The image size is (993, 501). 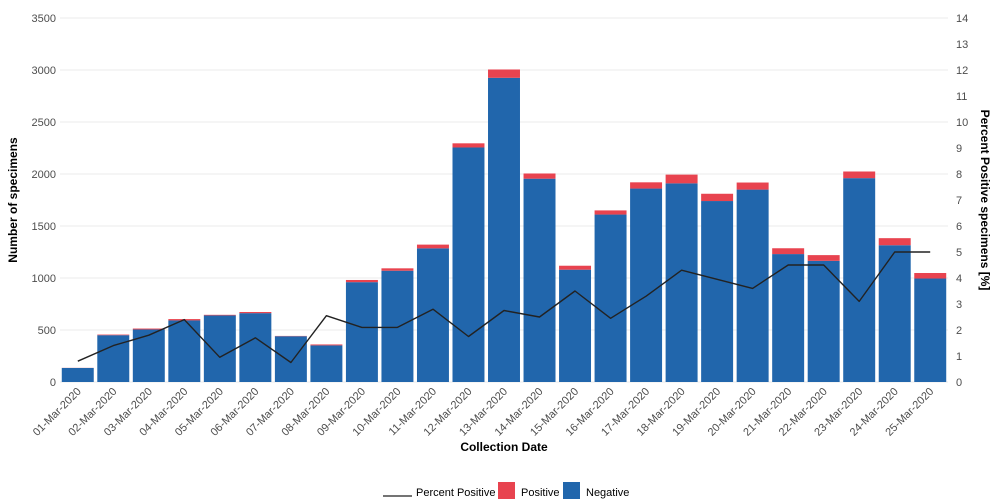 What do you see at coordinates (962, 71) in the screenshot?
I see `y2-tick-label: 12` at bounding box center [962, 71].